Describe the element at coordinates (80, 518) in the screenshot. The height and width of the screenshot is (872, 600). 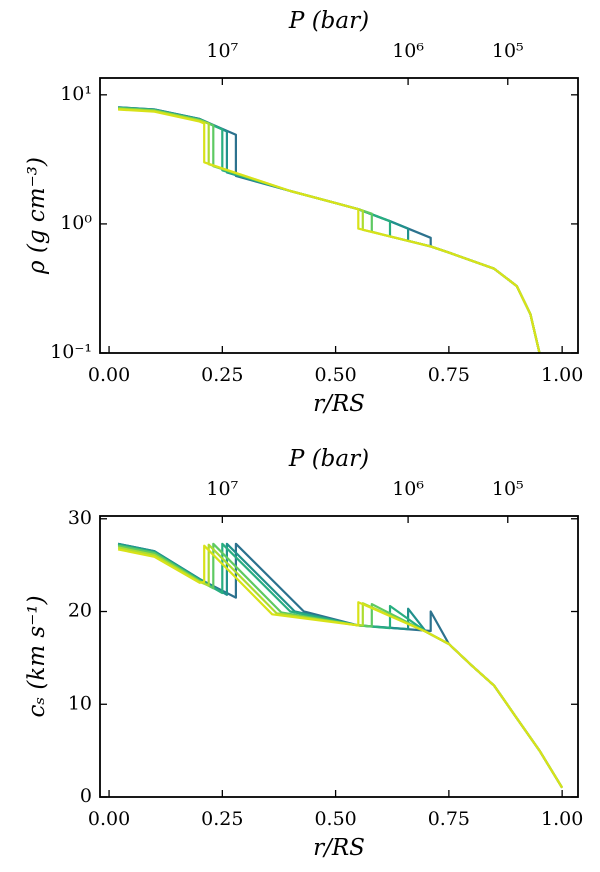
I see `y-tick-label: 30` at that location.